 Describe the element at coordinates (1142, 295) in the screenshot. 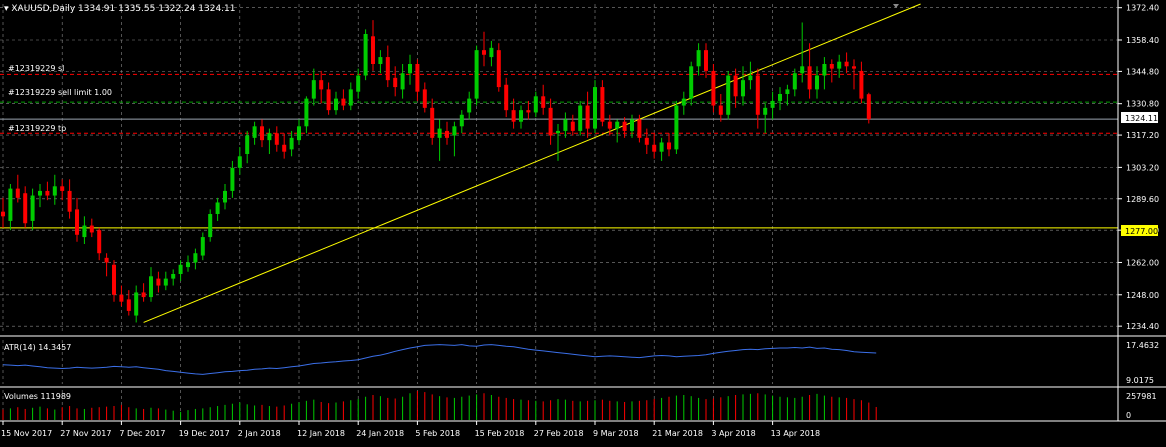

I see `price-tick-label: 1248.00` at that location.